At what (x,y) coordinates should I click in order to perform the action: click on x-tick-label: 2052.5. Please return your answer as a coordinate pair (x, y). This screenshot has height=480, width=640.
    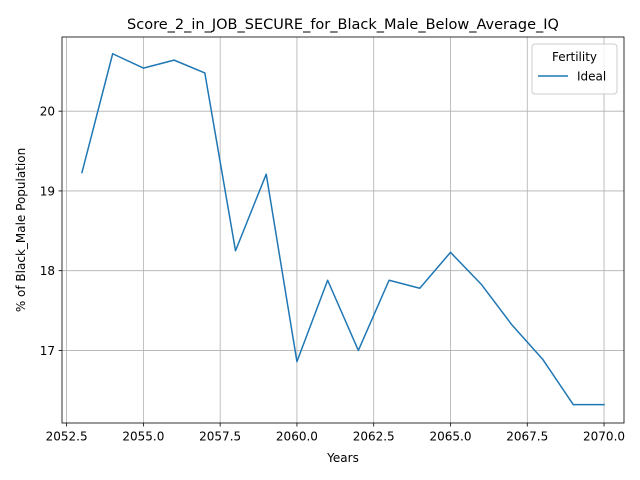
    Looking at the image, I should click on (67, 437).